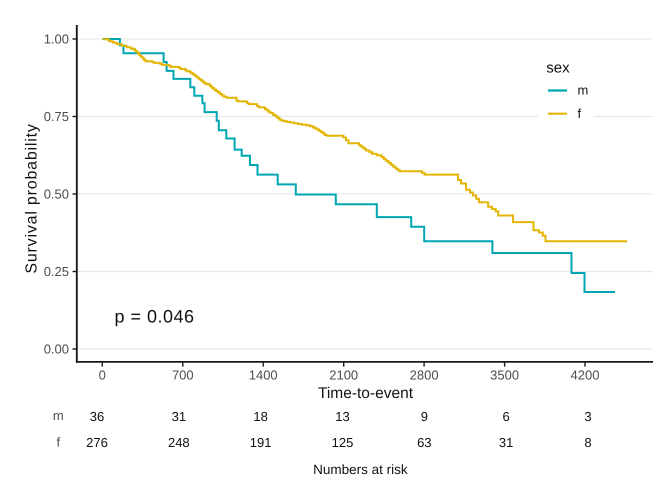 The width and height of the screenshot is (672, 485). What do you see at coordinates (587, 416) in the screenshot?
I see `svg-text: 3` at bounding box center [587, 416].